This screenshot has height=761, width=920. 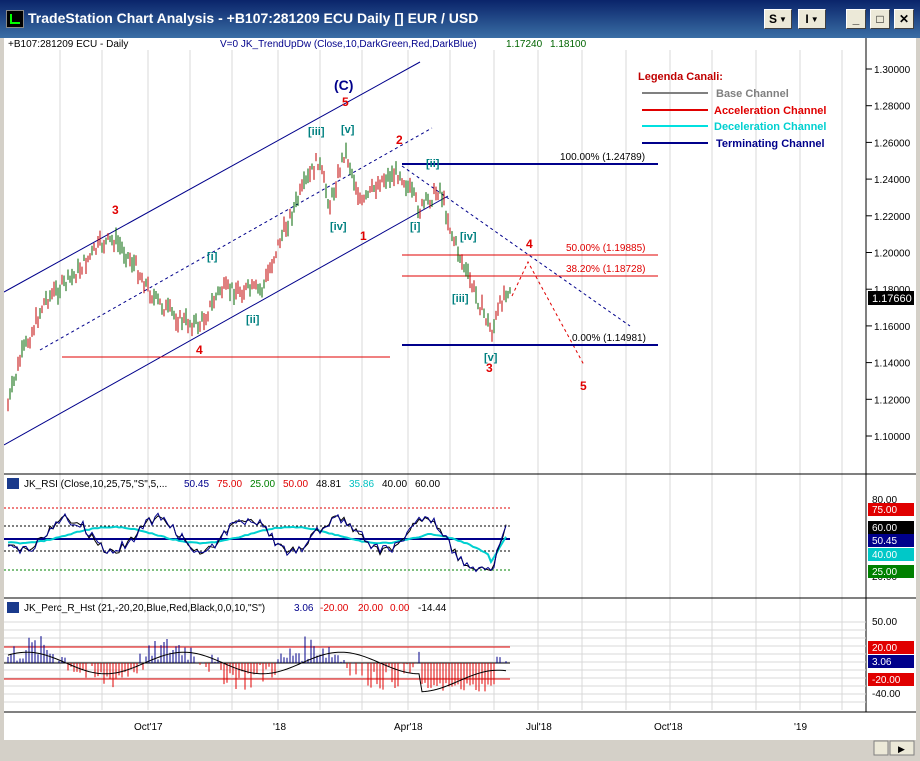 I want to click on horizontal-scrollbar: ▶, so click(x=460, y=748).